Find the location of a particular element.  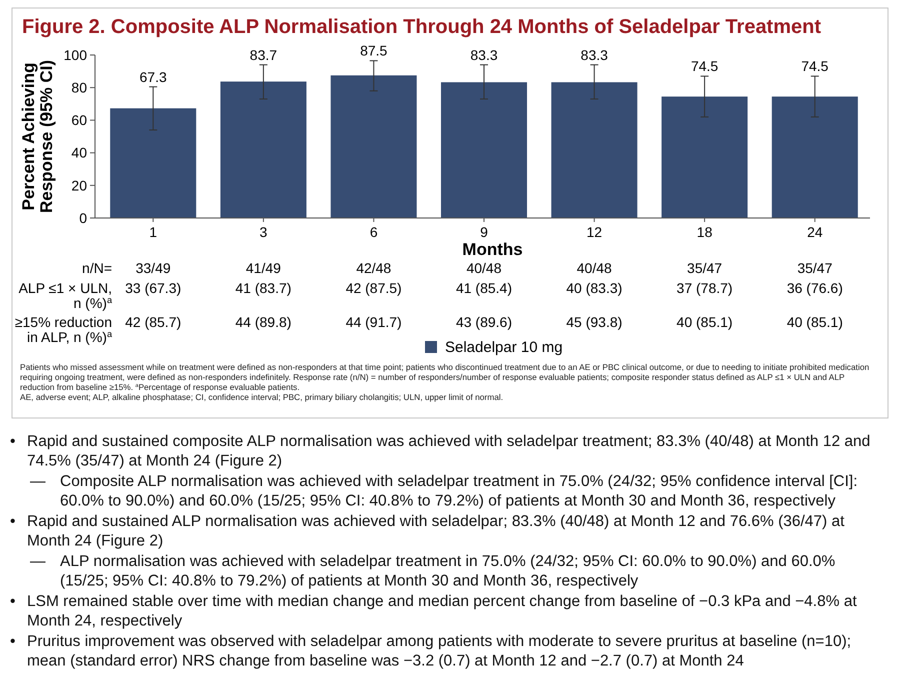

x-tick-label: 6 is located at coordinates (374, 232).